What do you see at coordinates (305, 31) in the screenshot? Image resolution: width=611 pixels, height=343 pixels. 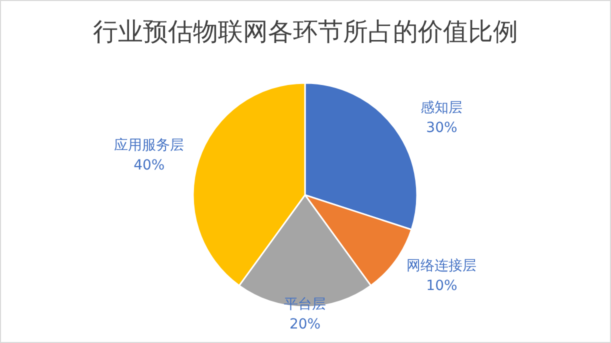 I see `chart-title: 行业预估物联网各环节所占的价值比例` at bounding box center [305, 31].